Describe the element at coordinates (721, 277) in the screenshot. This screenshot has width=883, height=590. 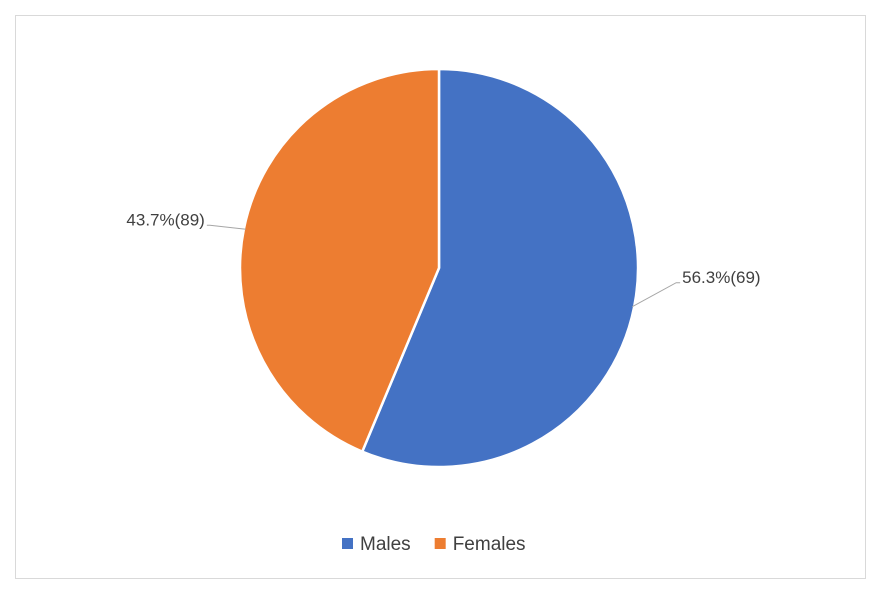
I see `data-label: 56.3%(69)` at that location.